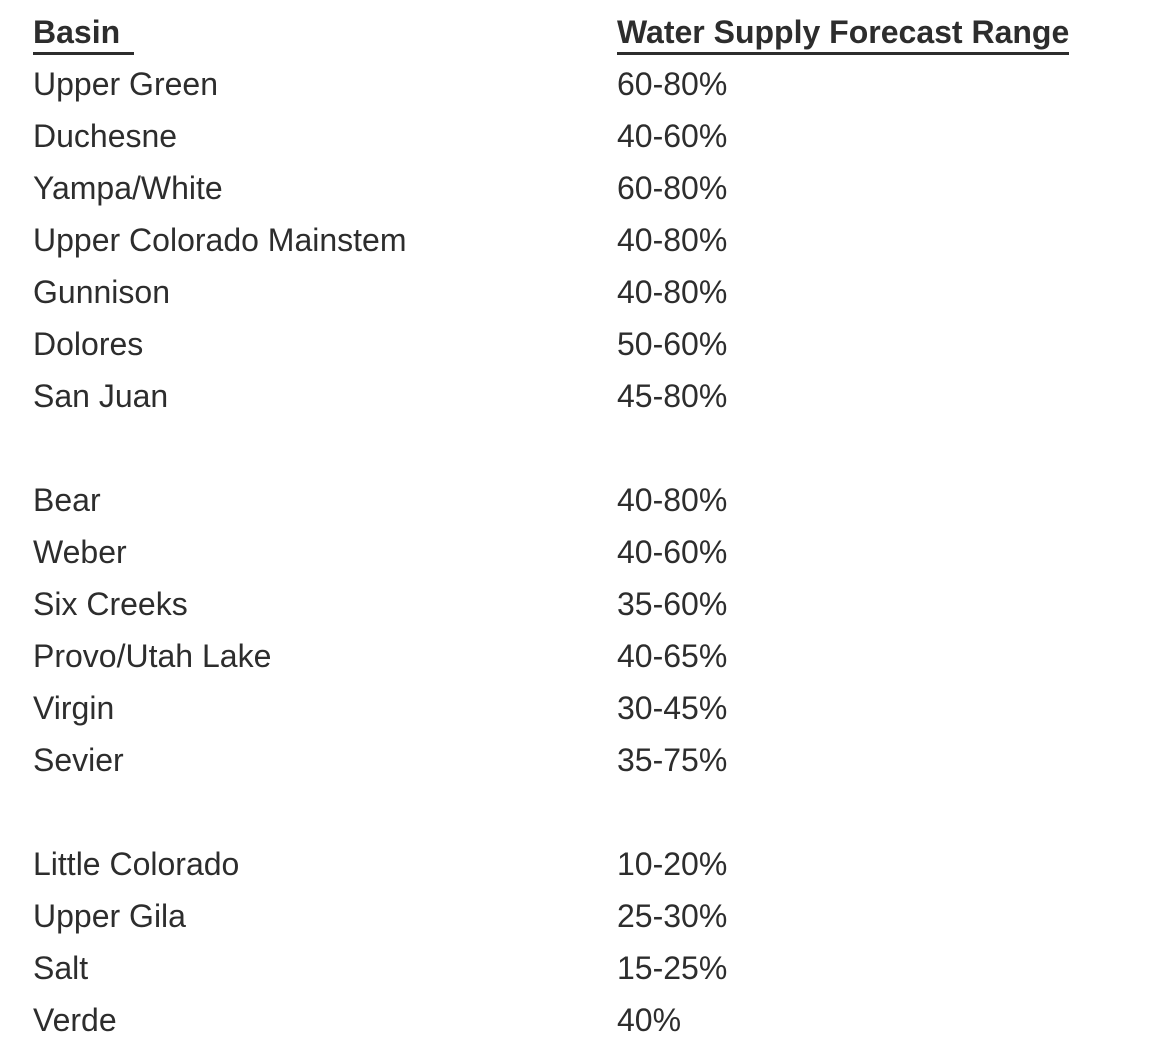 The height and width of the screenshot is (1050, 1154). I want to click on basin-name: Provo/Utah Lake, so click(152, 656).